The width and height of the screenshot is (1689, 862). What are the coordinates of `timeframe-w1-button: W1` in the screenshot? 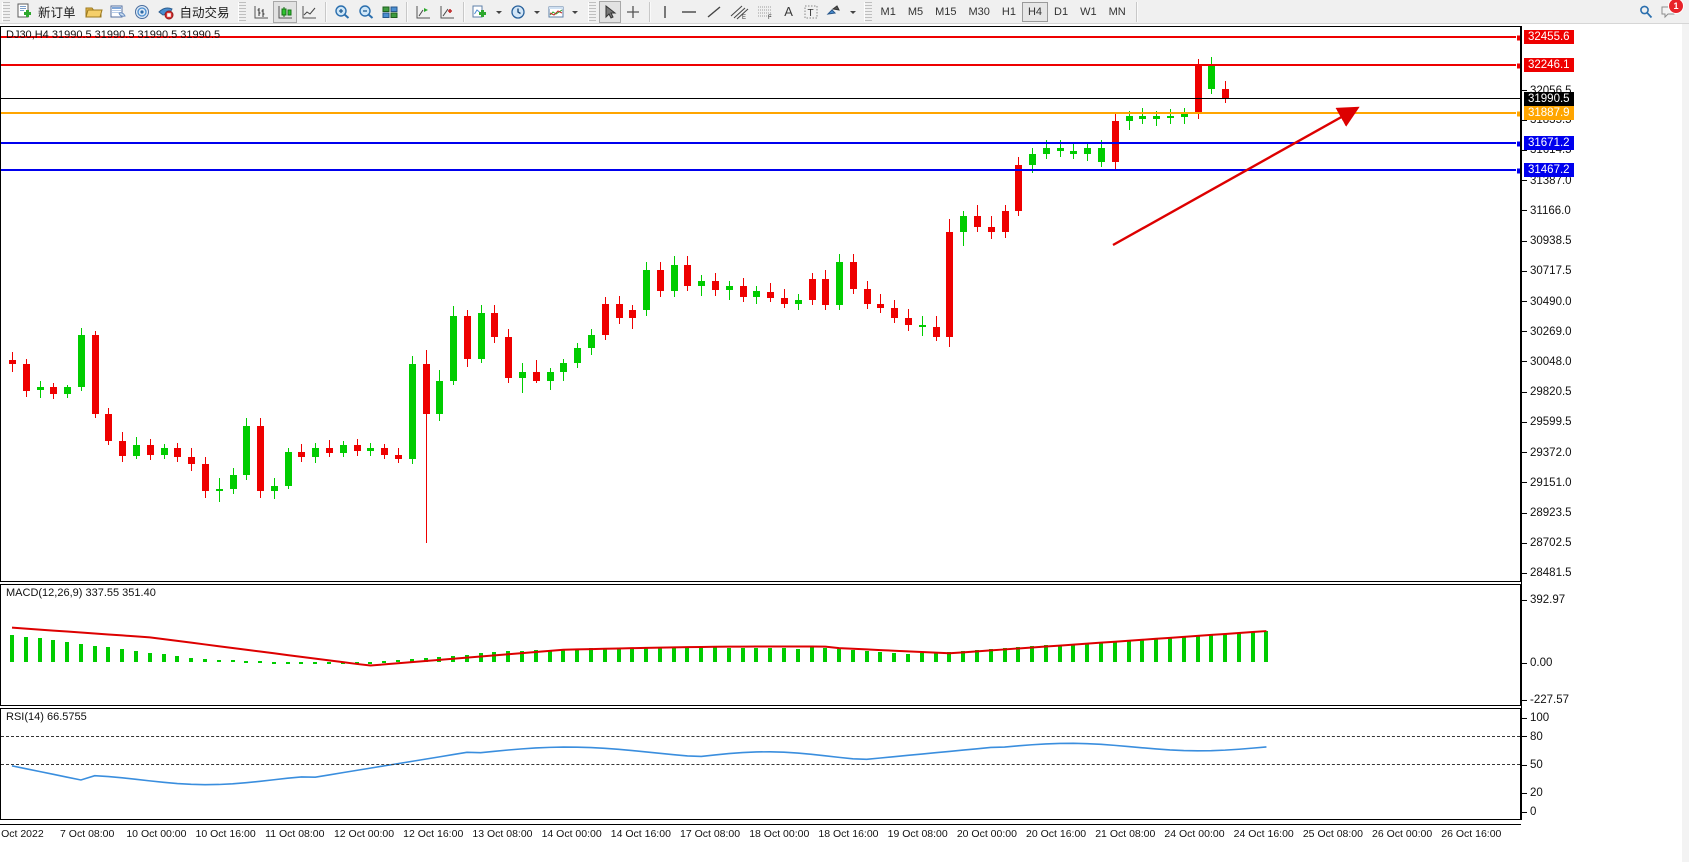 It's located at (1088, 11).